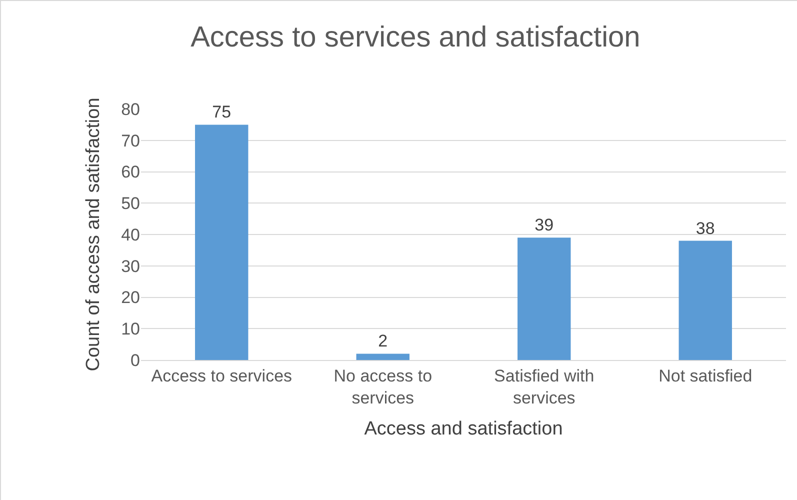 This screenshot has height=500, width=797. What do you see at coordinates (130, 204) in the screenshot?
I see `y-tick-label: 50` at bounding box center [130, 204].